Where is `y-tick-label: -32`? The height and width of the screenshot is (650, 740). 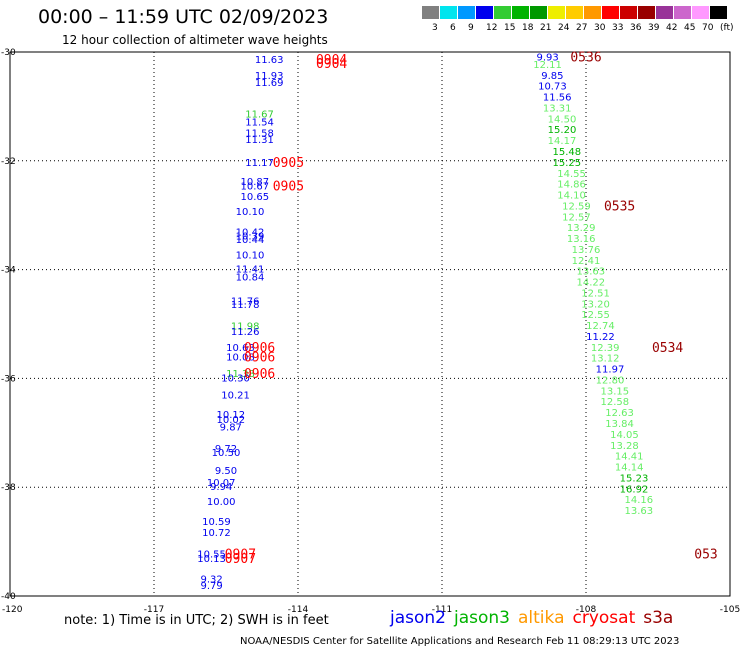 y-tick-label: -32 is located at coordinates (8, 162).